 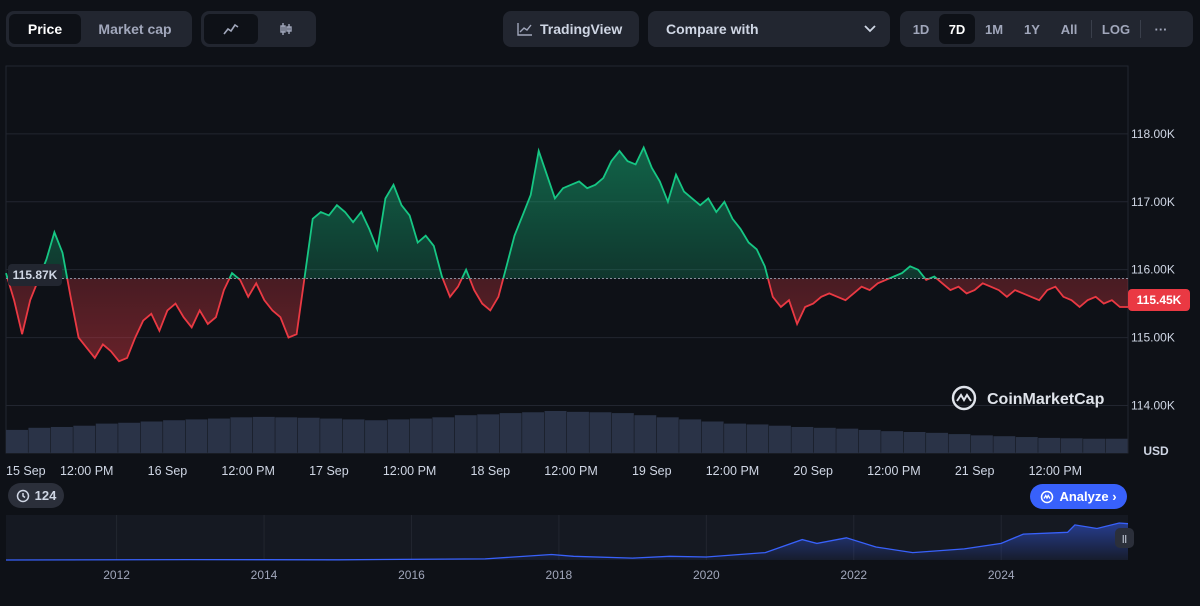 What do you see at coordinates (135, 29) in the screenshot?
I see `tab-market-cap: Market cap` at bounding box center [135, 29].